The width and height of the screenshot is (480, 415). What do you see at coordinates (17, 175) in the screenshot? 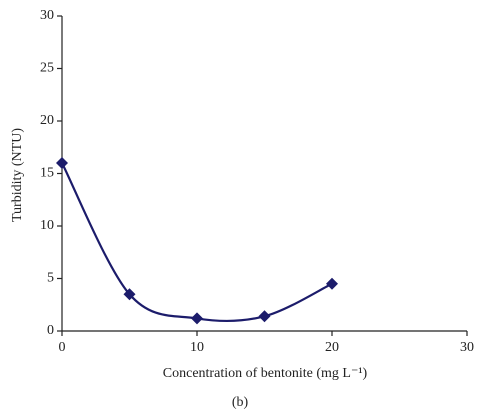
I see `y-axis-label: Turbidity (NTU)` at bounding box center [17, 175].